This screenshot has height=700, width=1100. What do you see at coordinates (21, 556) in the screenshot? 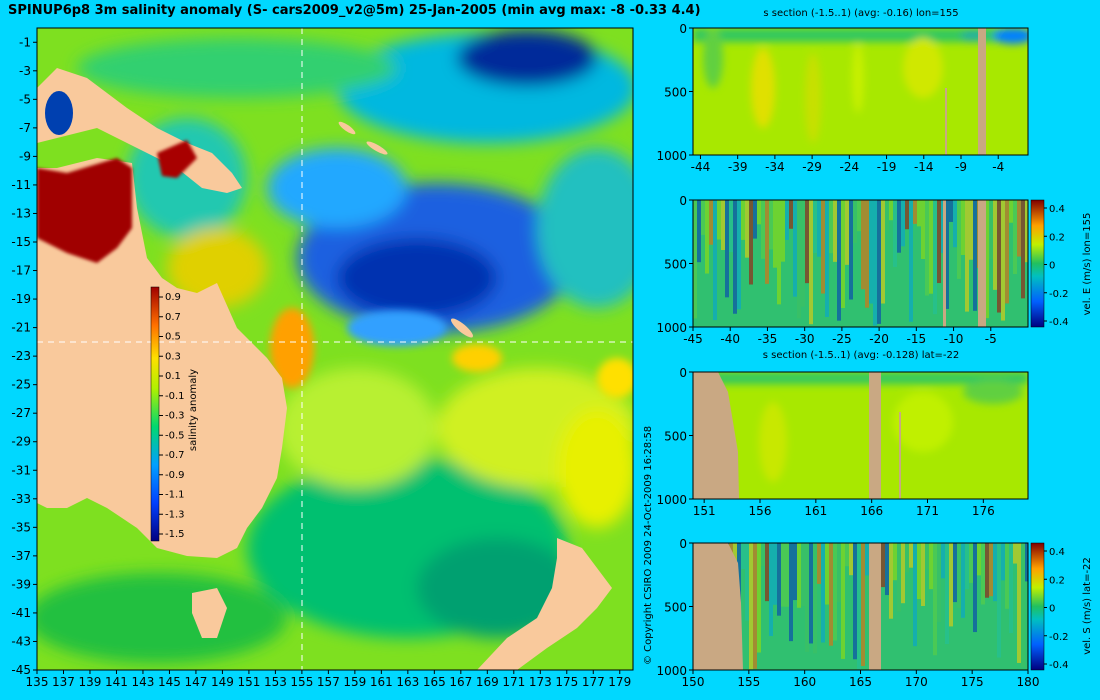
I see `map-y-tick-label: -37` at bounding box center [21, 556].